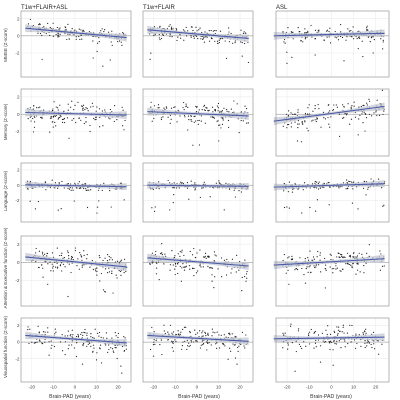 The height and width of the screenshot is (400, 400). Describe the element at coordinates (331, 122) in the screenshot. I see `panel-memory-col3` at that location.